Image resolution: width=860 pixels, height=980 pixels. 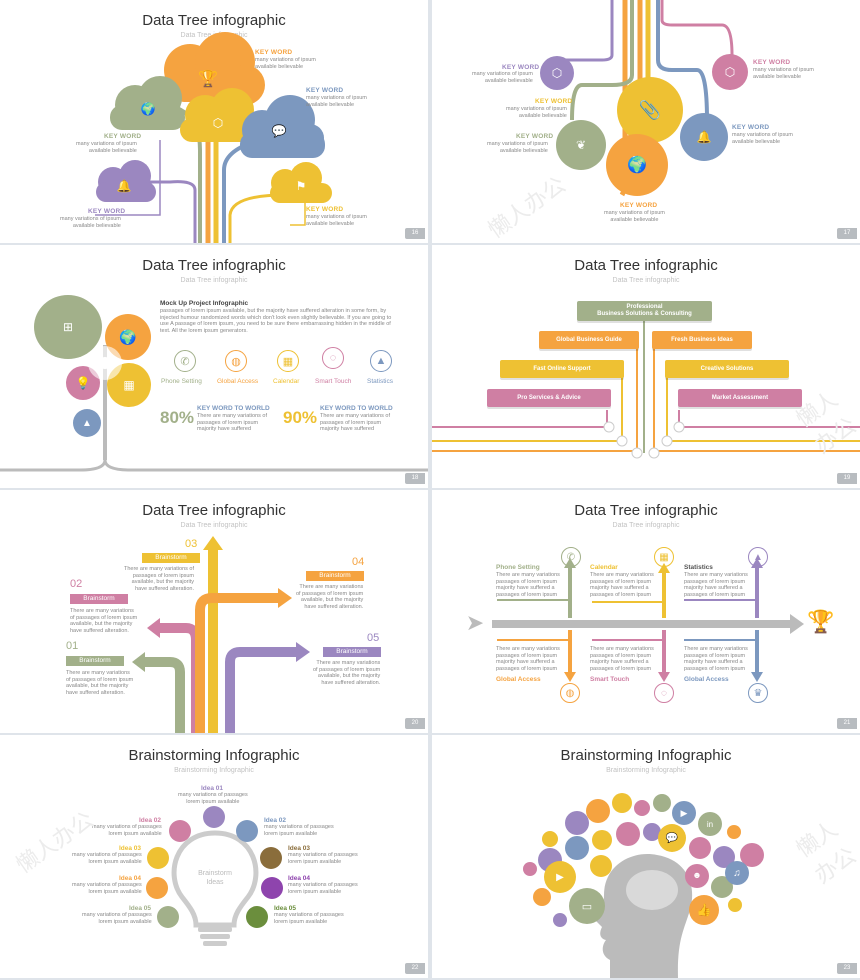 I want to click on page-number: 17, so click(x=847, y=233).